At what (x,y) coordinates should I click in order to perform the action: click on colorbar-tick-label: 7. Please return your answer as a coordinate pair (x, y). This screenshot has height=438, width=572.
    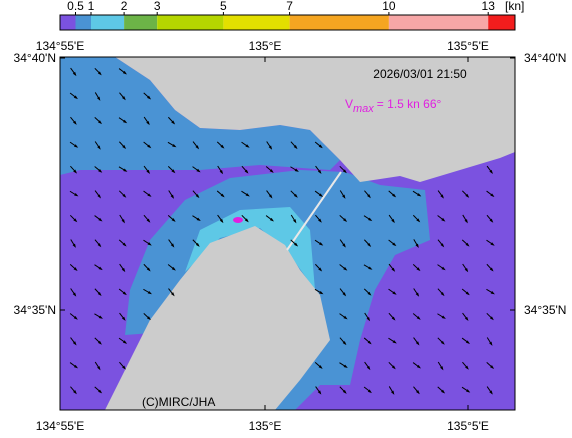
    Looking at the image, I should click on (289, 6).